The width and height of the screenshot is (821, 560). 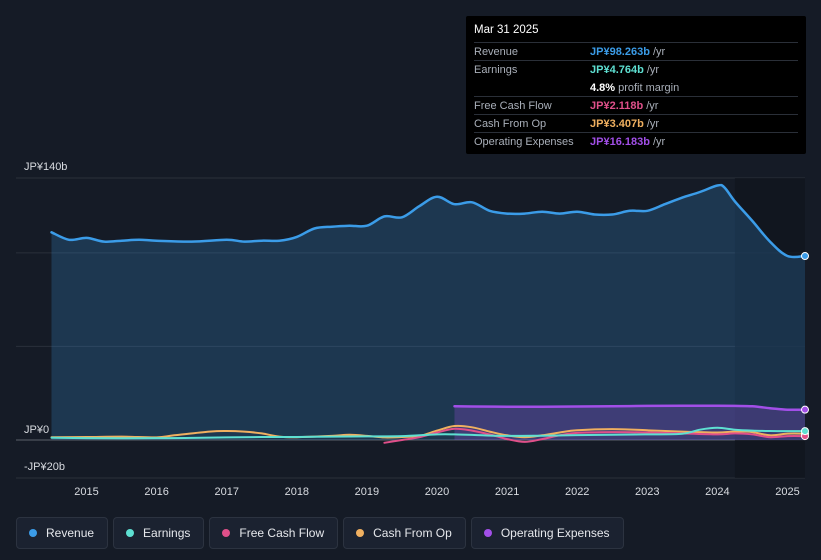 I want to click on operating-expenses-line, so click(x=630, y=408).